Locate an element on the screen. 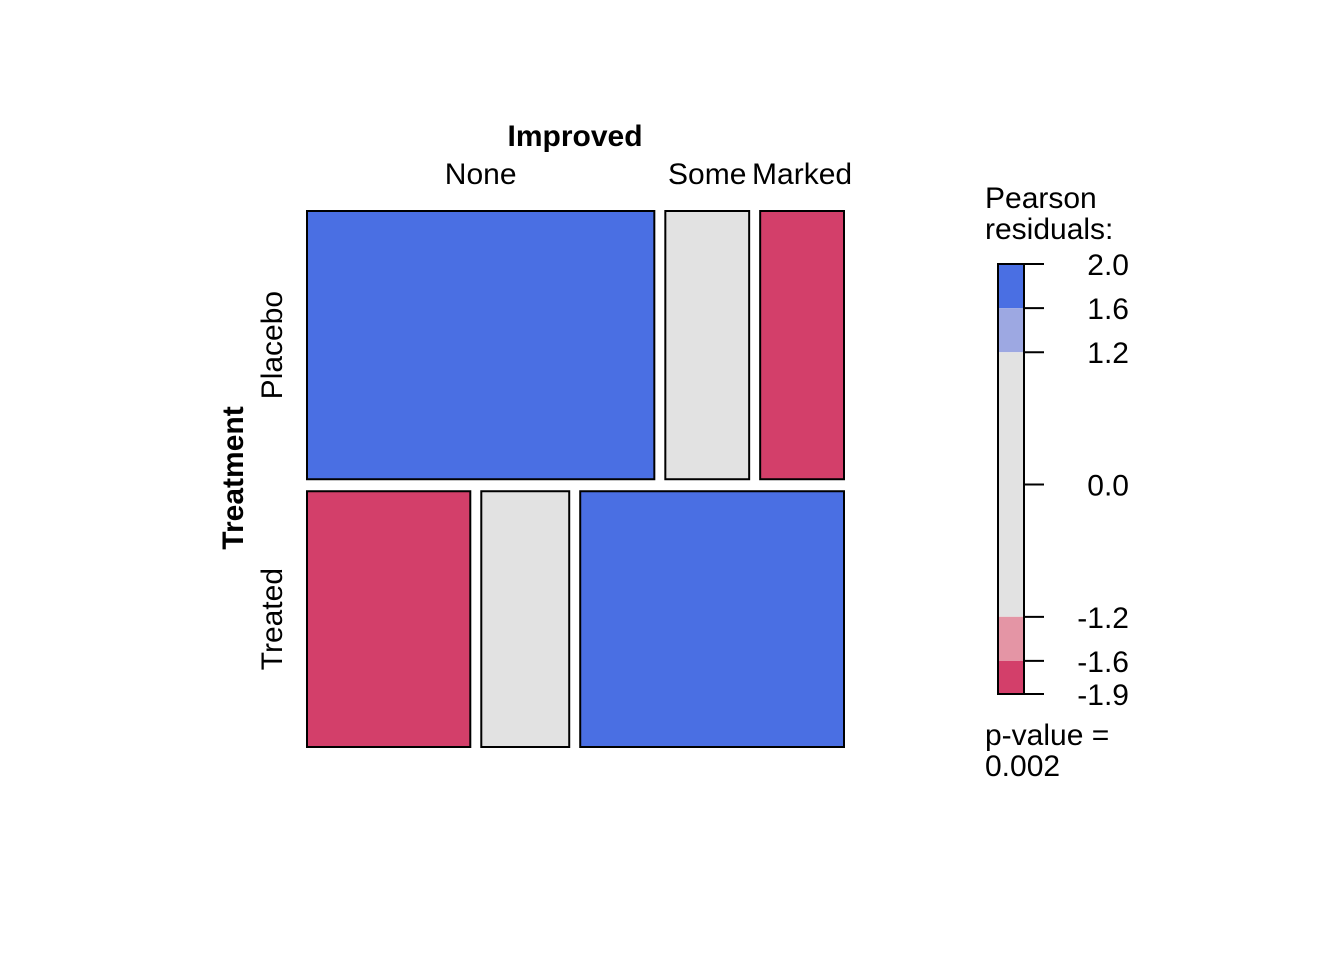 The image size is (1344, 960). row-labels: Placebo Treated is located at coordinates (272, 480).